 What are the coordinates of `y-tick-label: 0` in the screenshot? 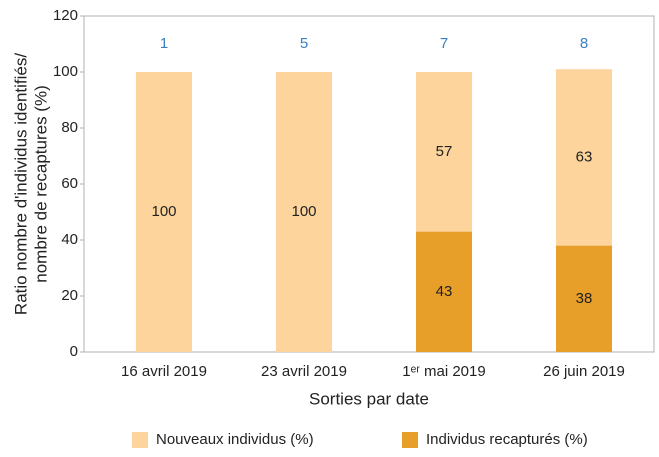 It's located at (74, 351).